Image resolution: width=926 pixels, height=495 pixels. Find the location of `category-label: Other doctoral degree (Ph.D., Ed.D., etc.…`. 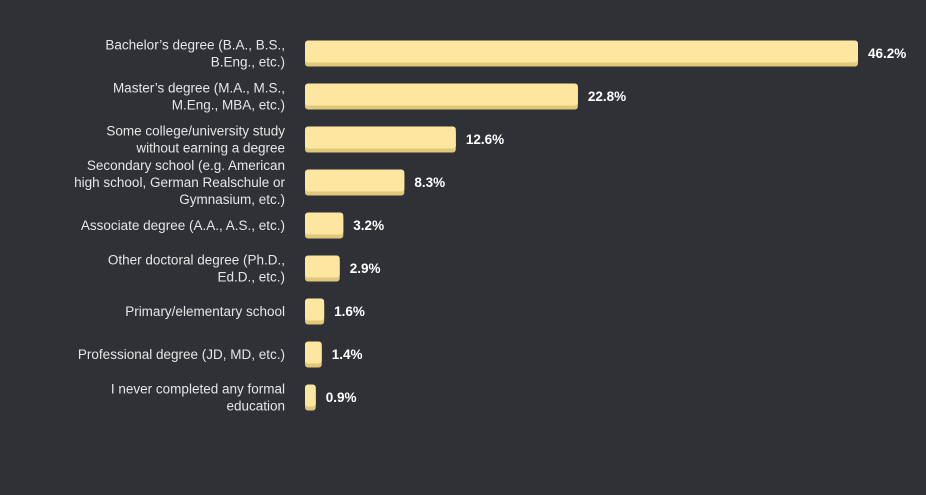

category-label: Other doctoral degree (Ph.D., Ed.D., etc.… is located at coordinates (196, 269).